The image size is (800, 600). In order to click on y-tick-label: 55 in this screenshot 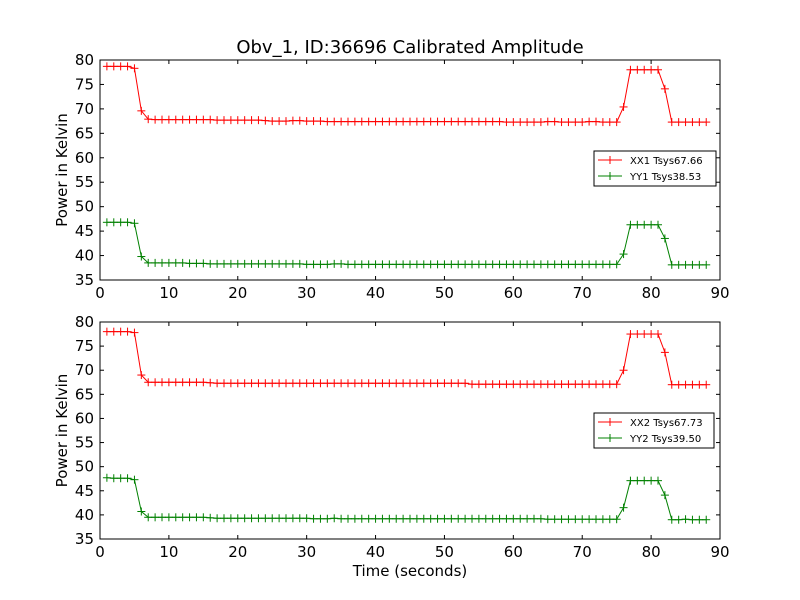, I will do `click(84, 182)`.